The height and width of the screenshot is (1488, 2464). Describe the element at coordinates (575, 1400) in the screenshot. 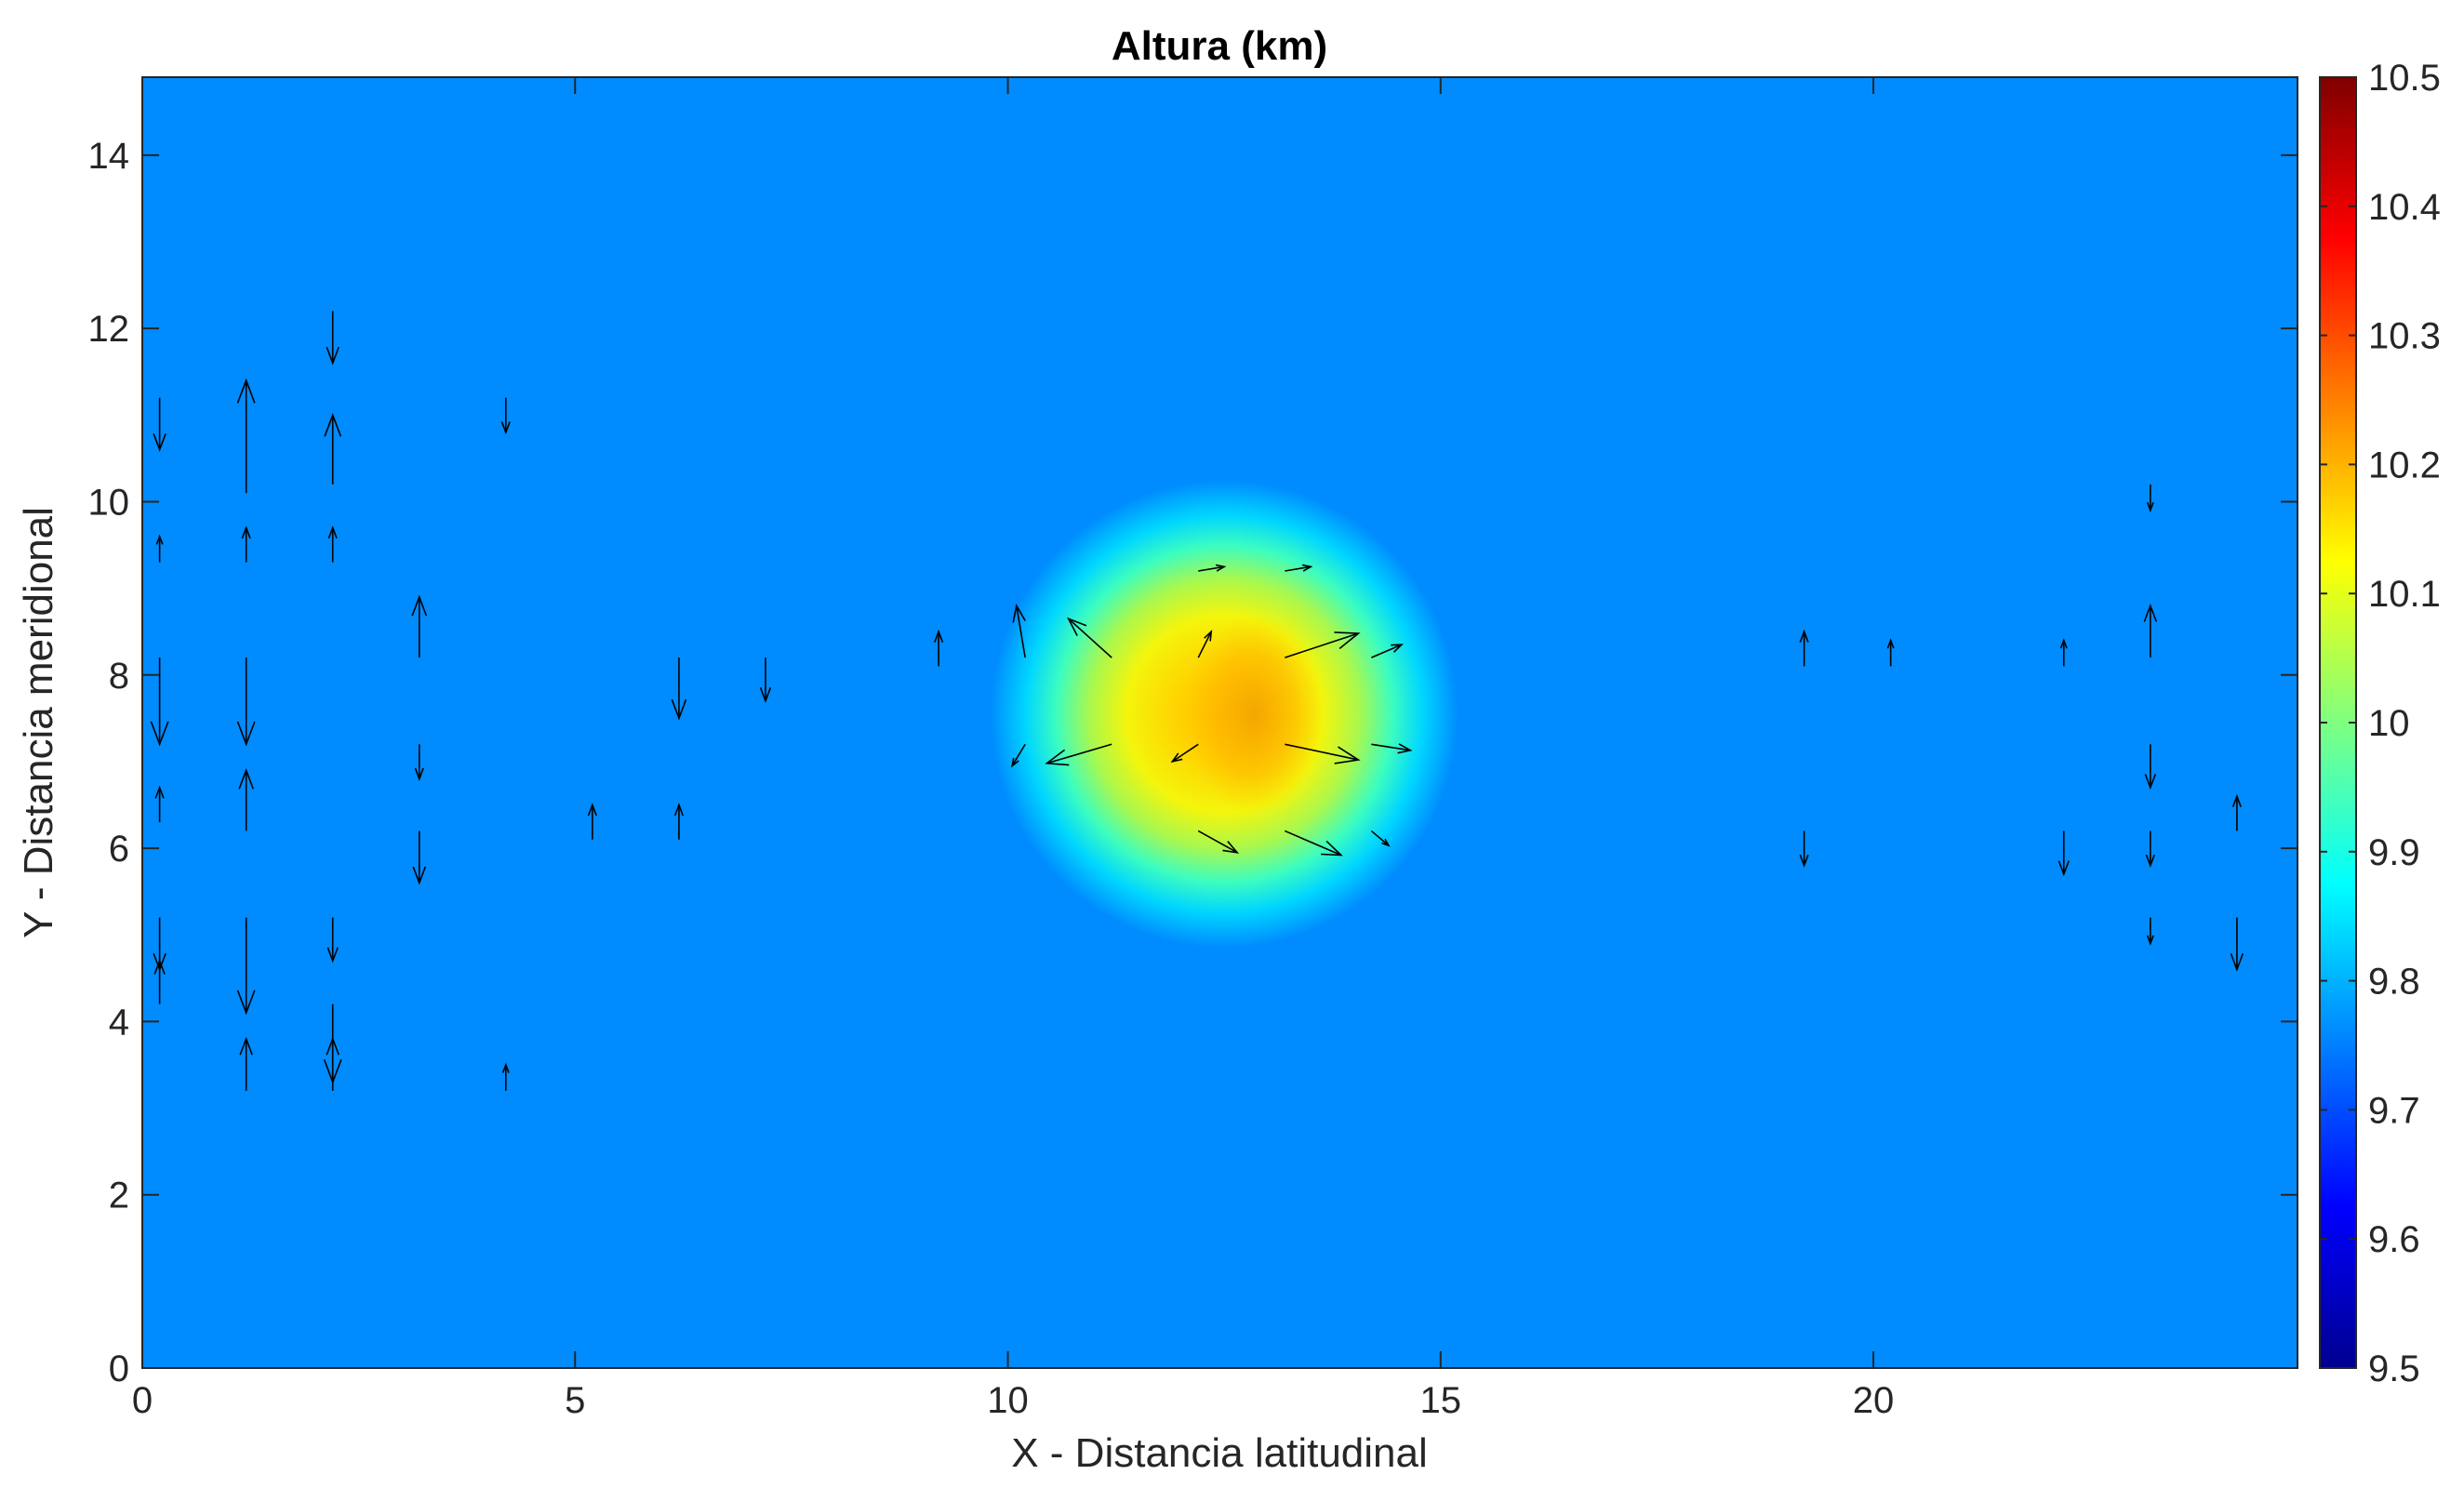

I see `x-tick-label: 5` at that location.